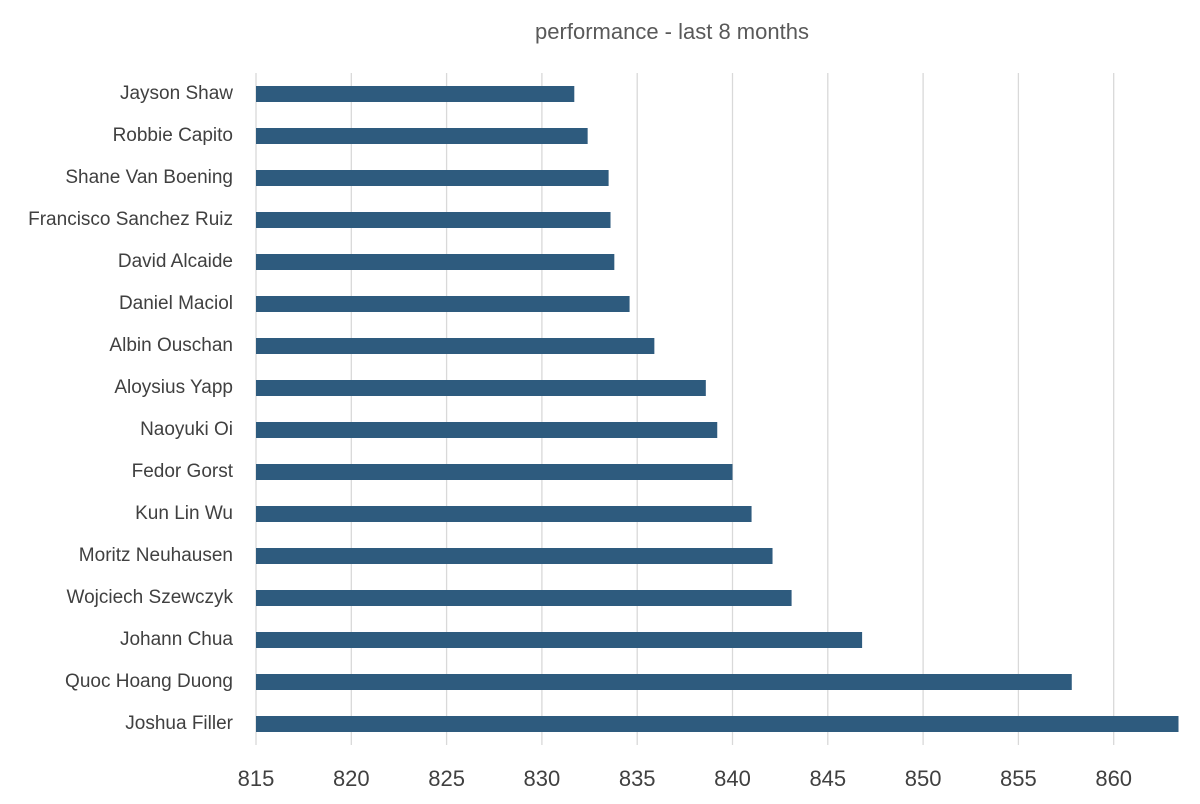 The height and width of the screenshot is (804, 1200). What do you see at coordinates (150, 597) in the screenshot?
I see `y-tick-label: Wojciech Szewczyk` at bounding box center [150, 597].